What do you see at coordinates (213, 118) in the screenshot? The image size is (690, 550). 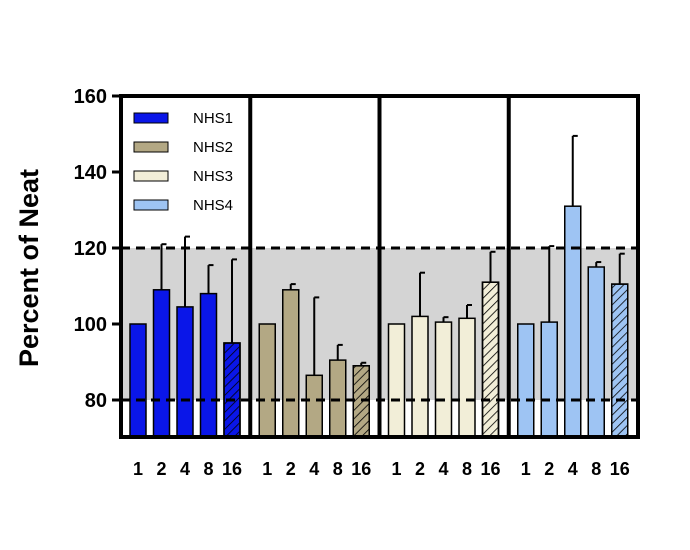 I see `legend-label: NHS1` at bounding box center [213, 118].